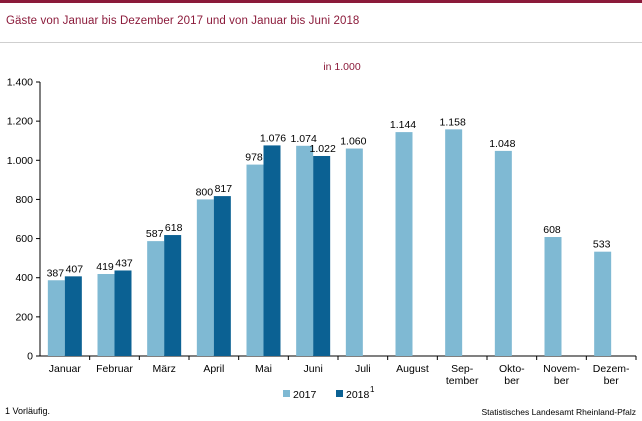  I want to click on data-label-2017: 1.048, so click(502, 144).